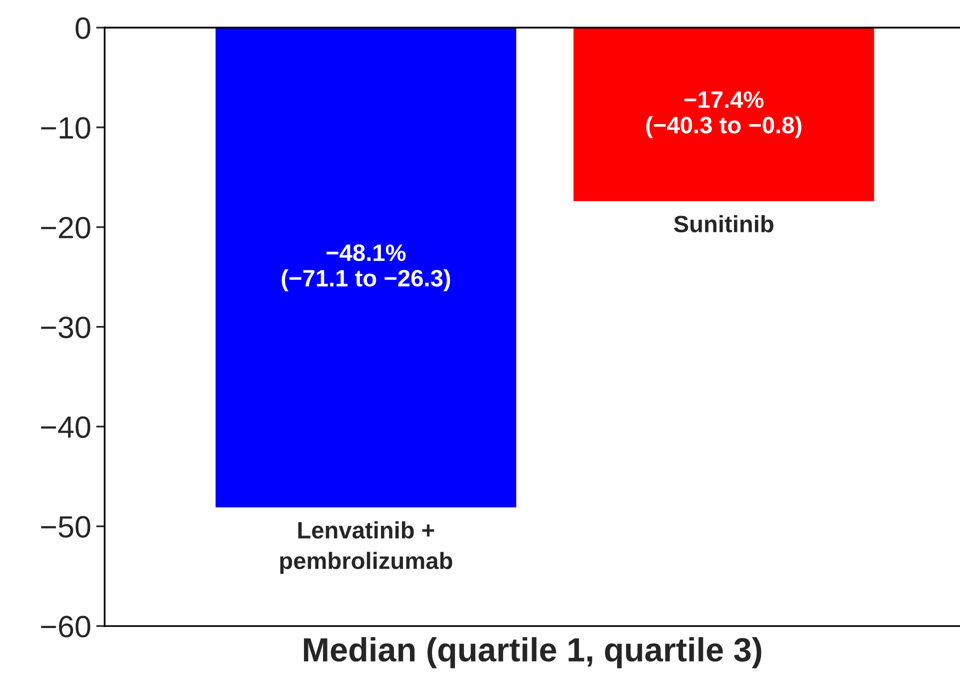 The image size is (960, 691). Describe the element at coordinates (366, 547) in the screenshot. I see `x-tick-label: Lenvatinib + pembrolizumab` at that location.